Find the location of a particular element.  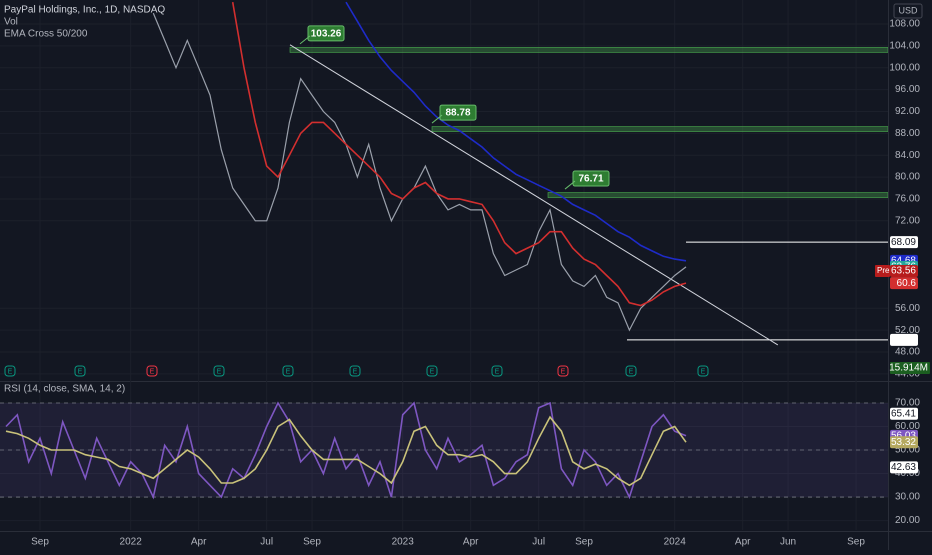

x-tick-label: 2023 is located at coordinates (403, 542).